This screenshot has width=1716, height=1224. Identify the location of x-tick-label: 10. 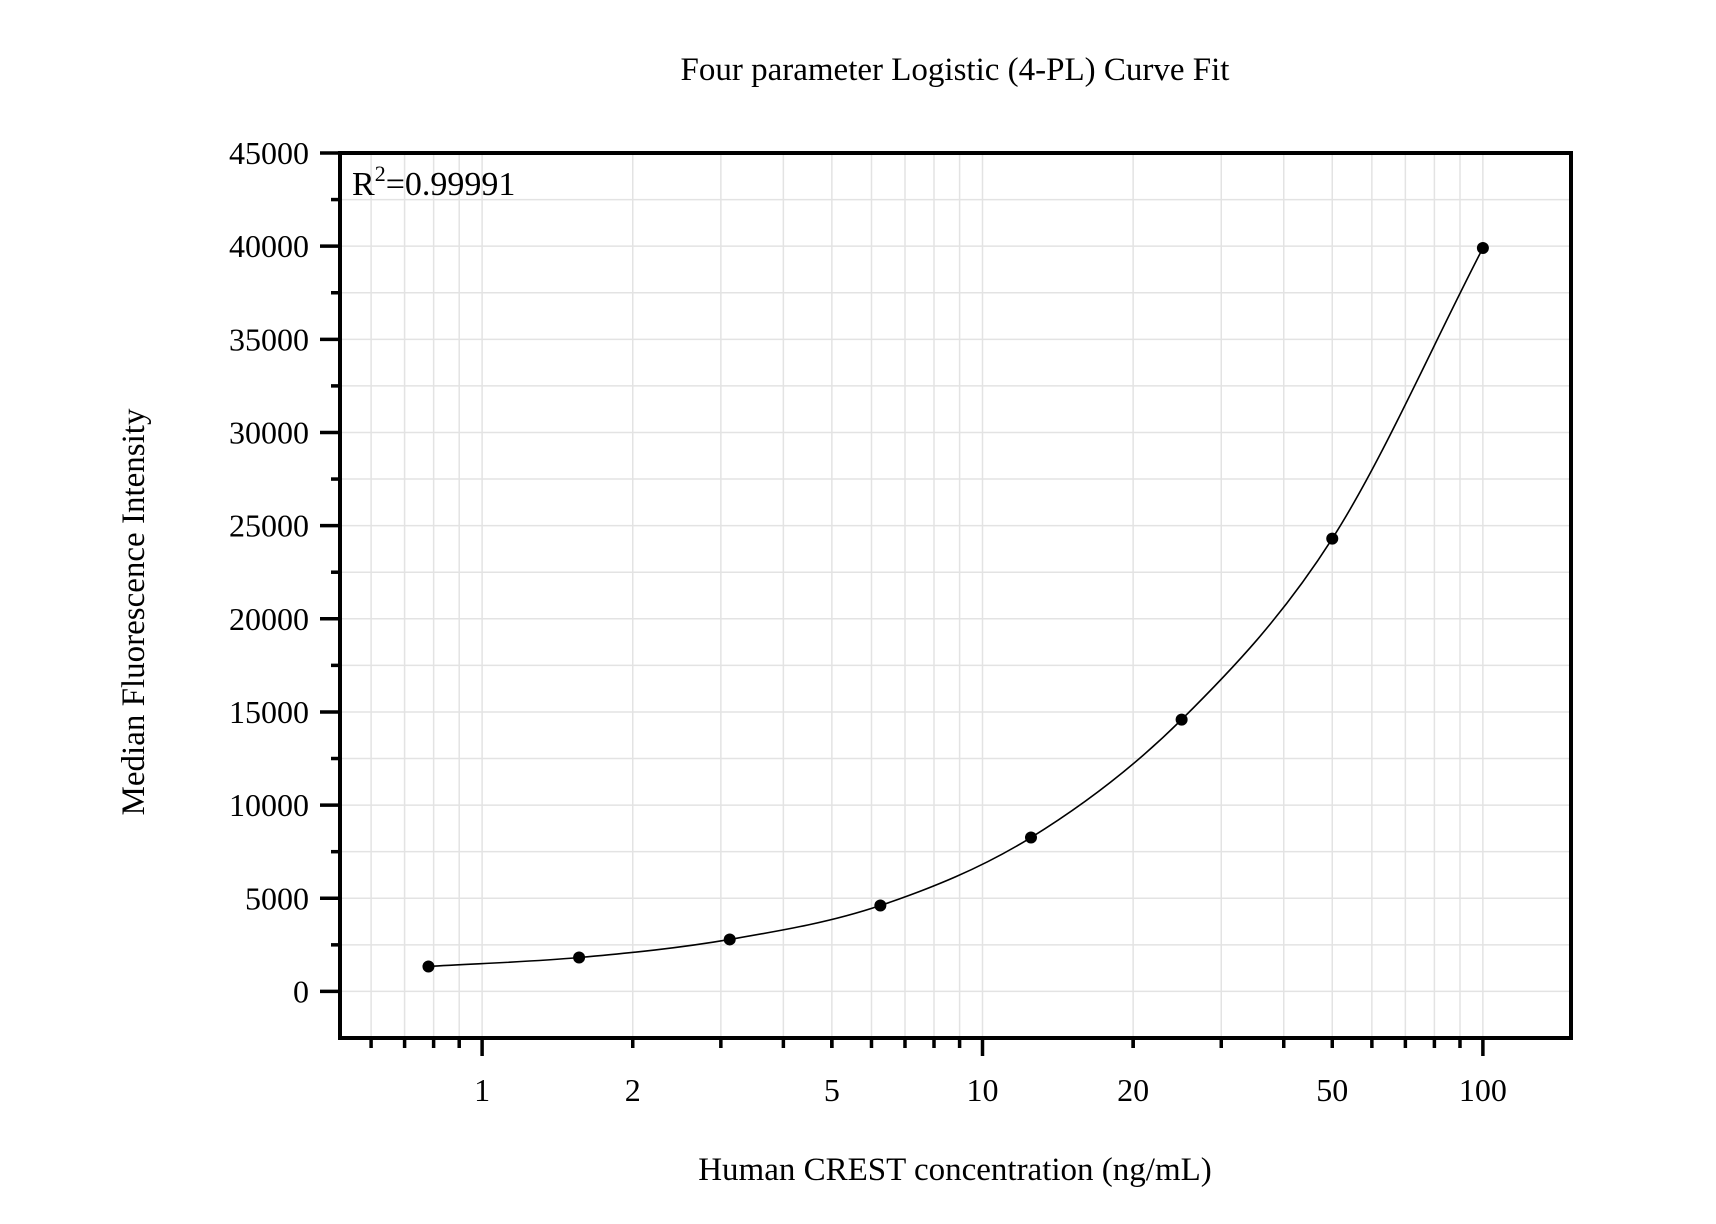
(982, 1090).